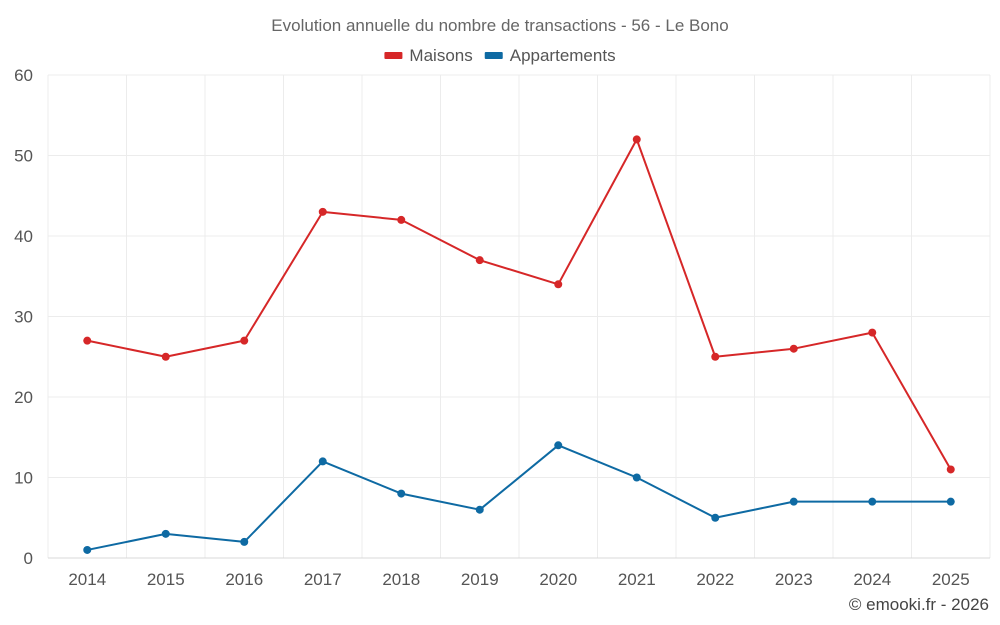  Describe the element at coordinates (440, 55) in the screenshot. I see `legend-label-maisons: Maisons` at that location.